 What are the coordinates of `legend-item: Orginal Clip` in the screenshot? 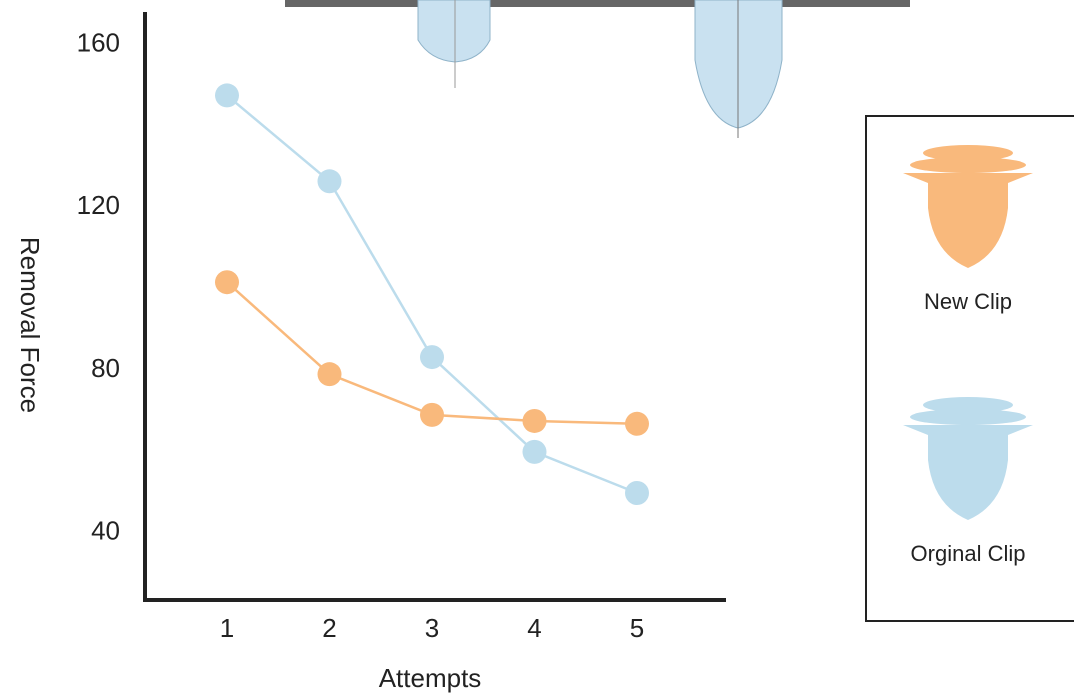 It's located at (968, 481).